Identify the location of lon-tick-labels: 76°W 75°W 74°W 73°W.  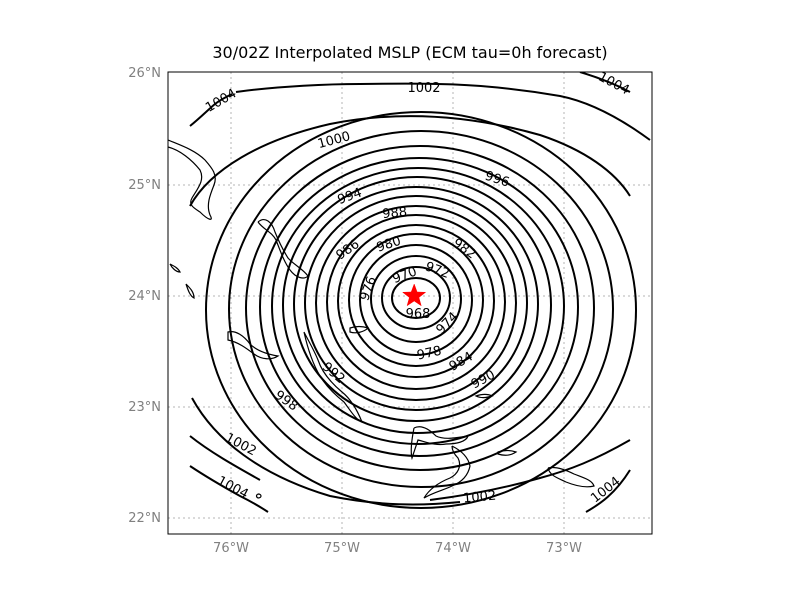
(397, 548).